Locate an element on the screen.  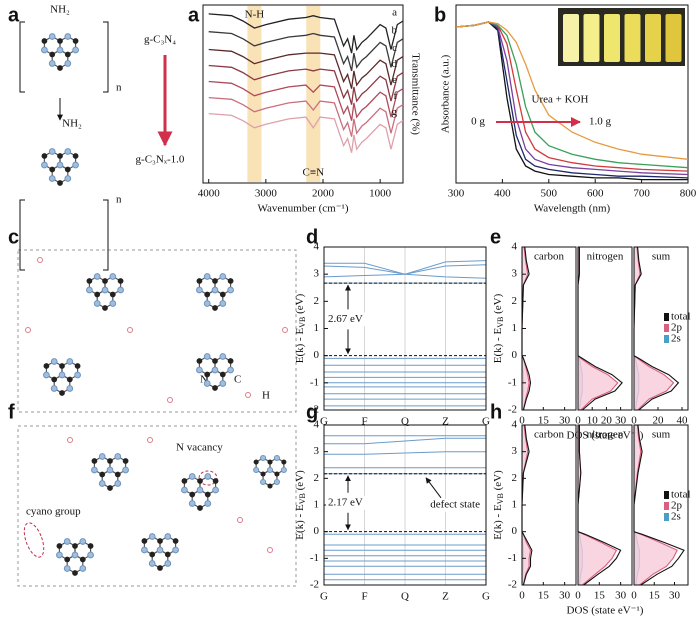
x-tick-label: 30 is located at coordinates (565, 421).